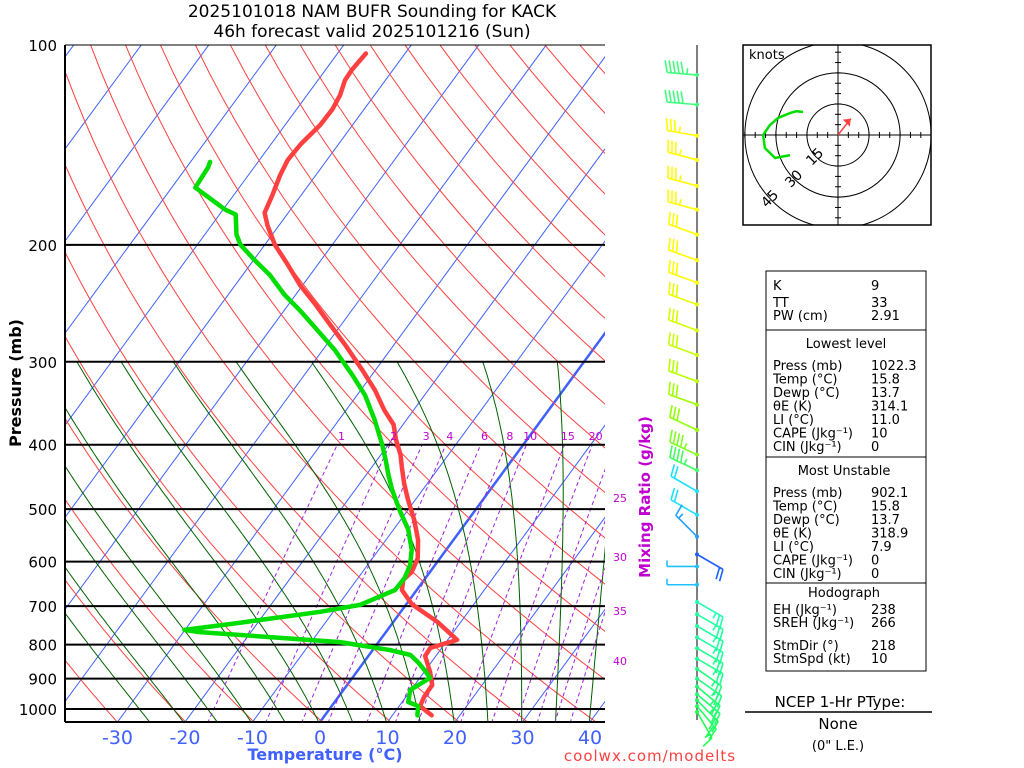 Image resolution: width=1024 pixels, height=768 pixels. What do you see at coordinates (885, 316) in the screenshot?
I see `pw-value: 2.91` at bounding box center [885, 316].